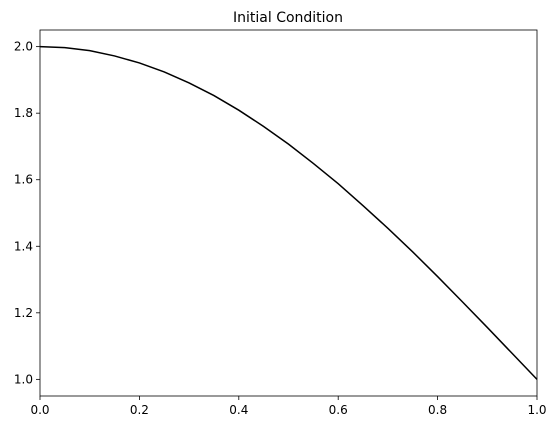 The image size is (558, 433). I want to click on x-tick-label: 0.8, so click(437, 410).